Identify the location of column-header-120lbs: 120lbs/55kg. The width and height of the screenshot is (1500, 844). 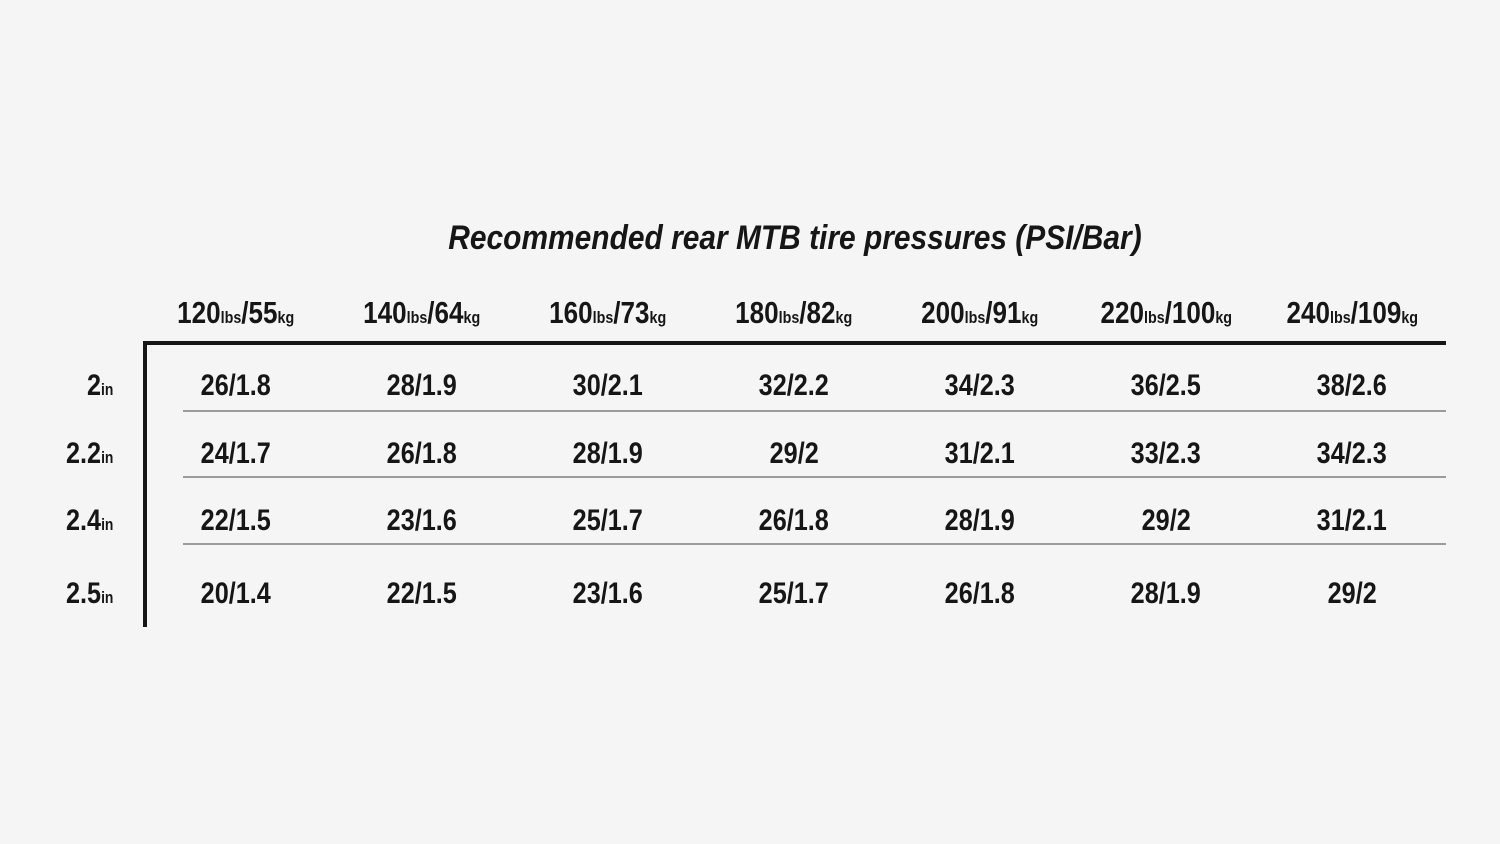
(236, 313).